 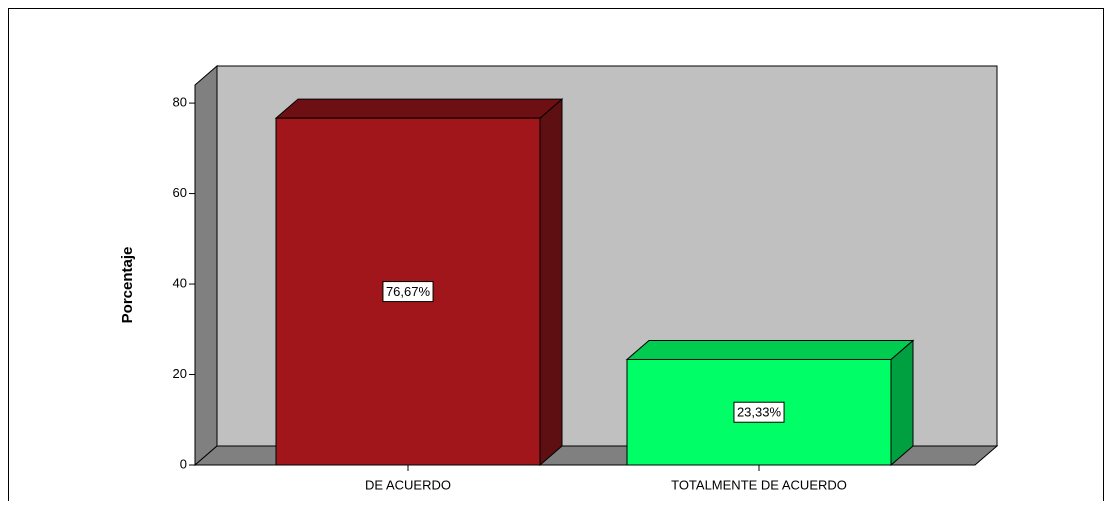 What do you see at coordinates (180, 102) in the screenshot?
I see `y-tick-label: 80` at bounding box center [180, 102].